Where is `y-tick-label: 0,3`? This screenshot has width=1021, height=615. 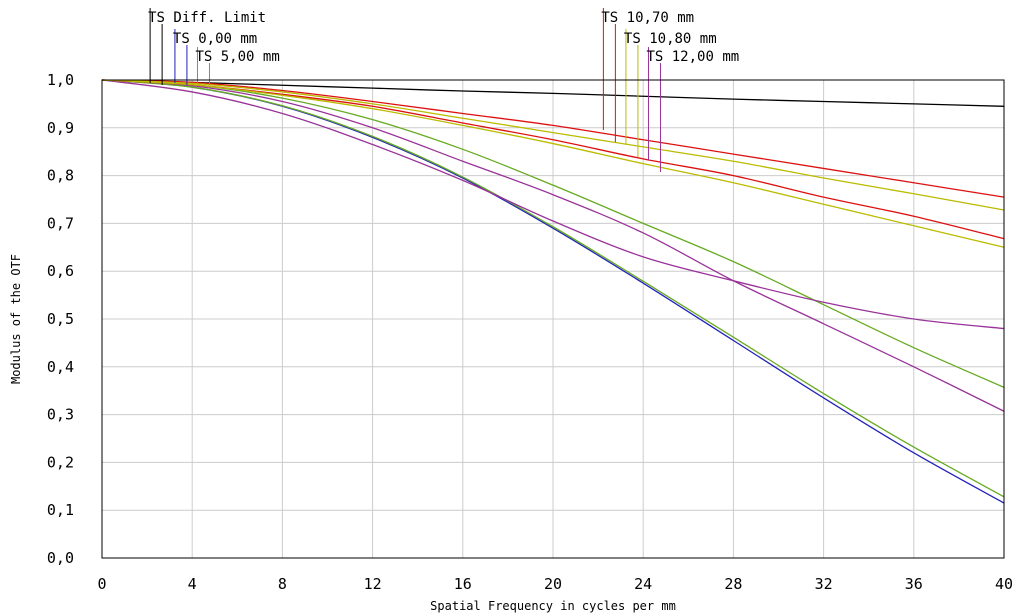 y-tick-label: 0,3 is located at coordinates (60, 415).